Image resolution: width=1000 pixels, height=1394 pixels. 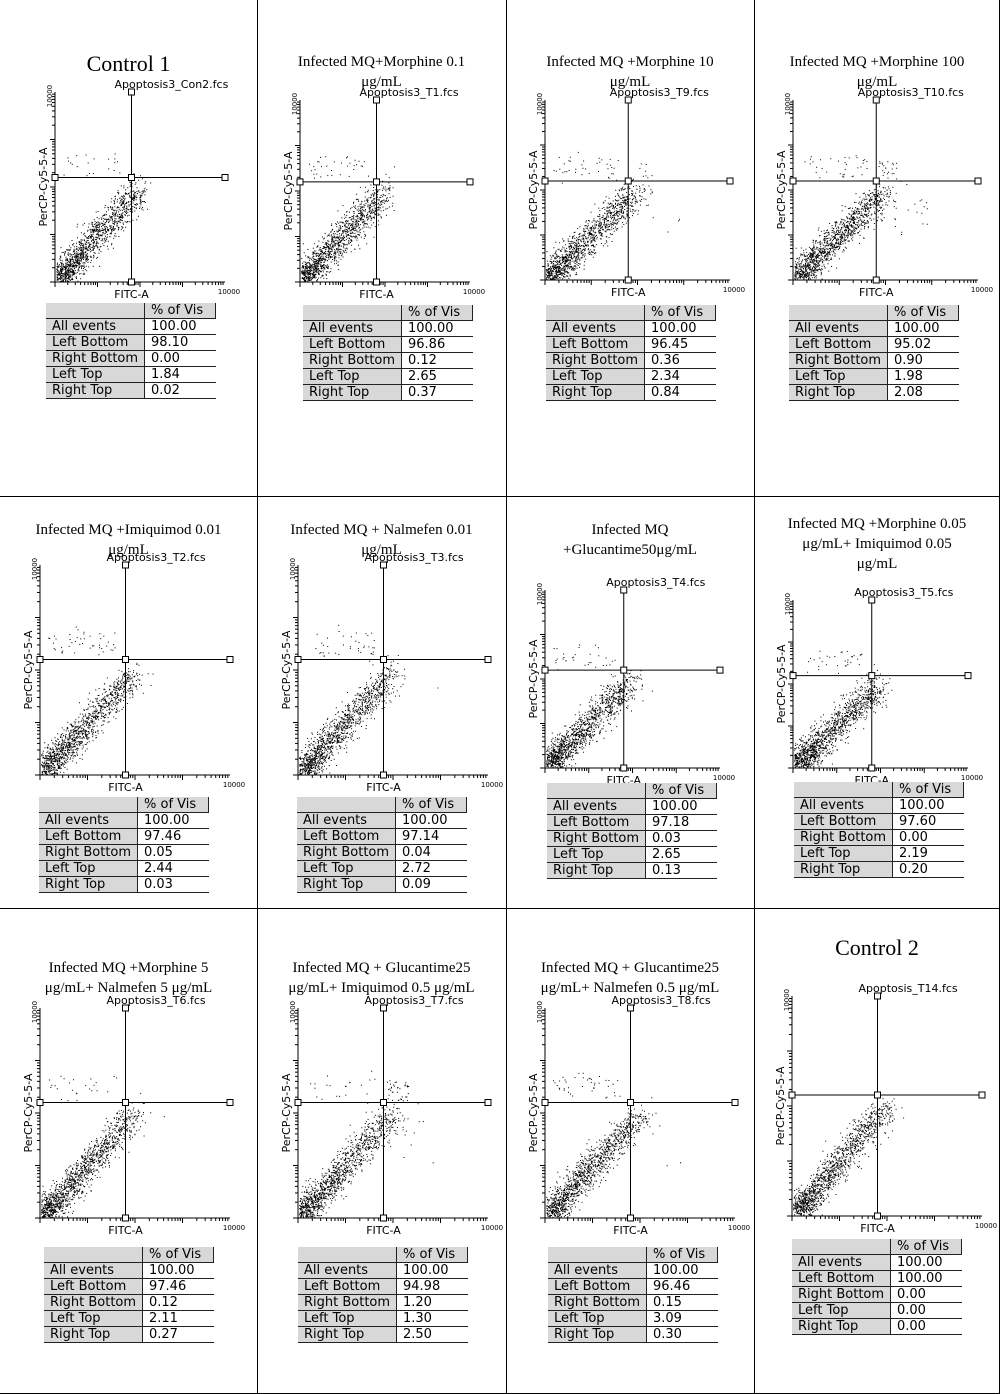 I want to click on stats-row-value: 0.36, so click(x=680, y=361).